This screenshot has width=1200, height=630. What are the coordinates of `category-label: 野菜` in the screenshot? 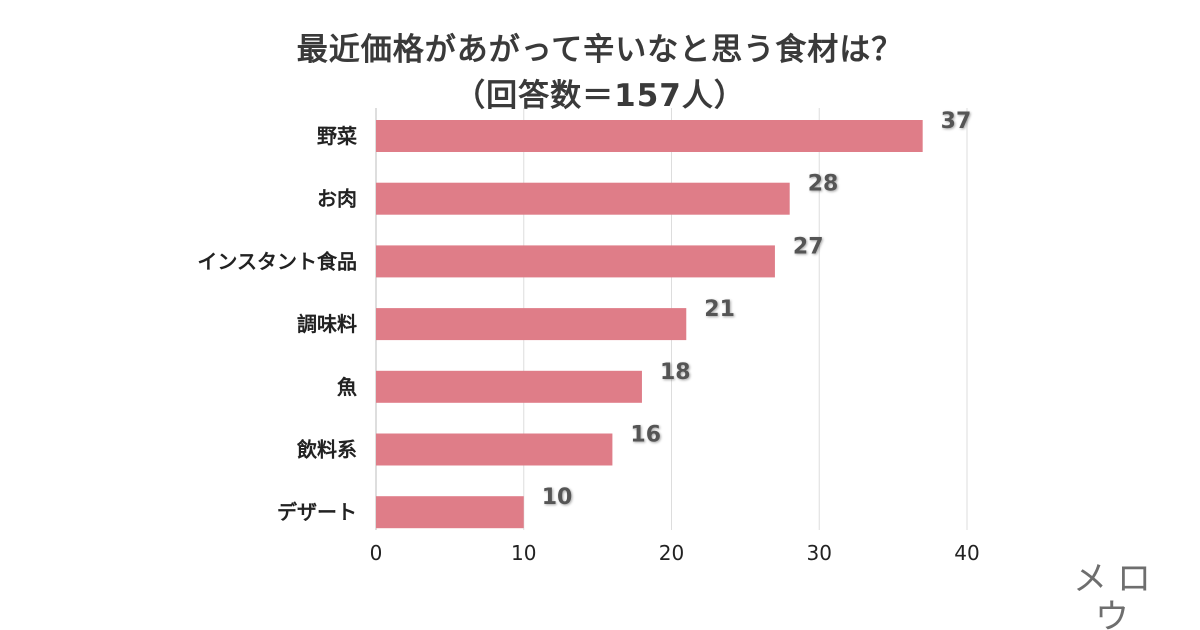 It's located at (337, 136).